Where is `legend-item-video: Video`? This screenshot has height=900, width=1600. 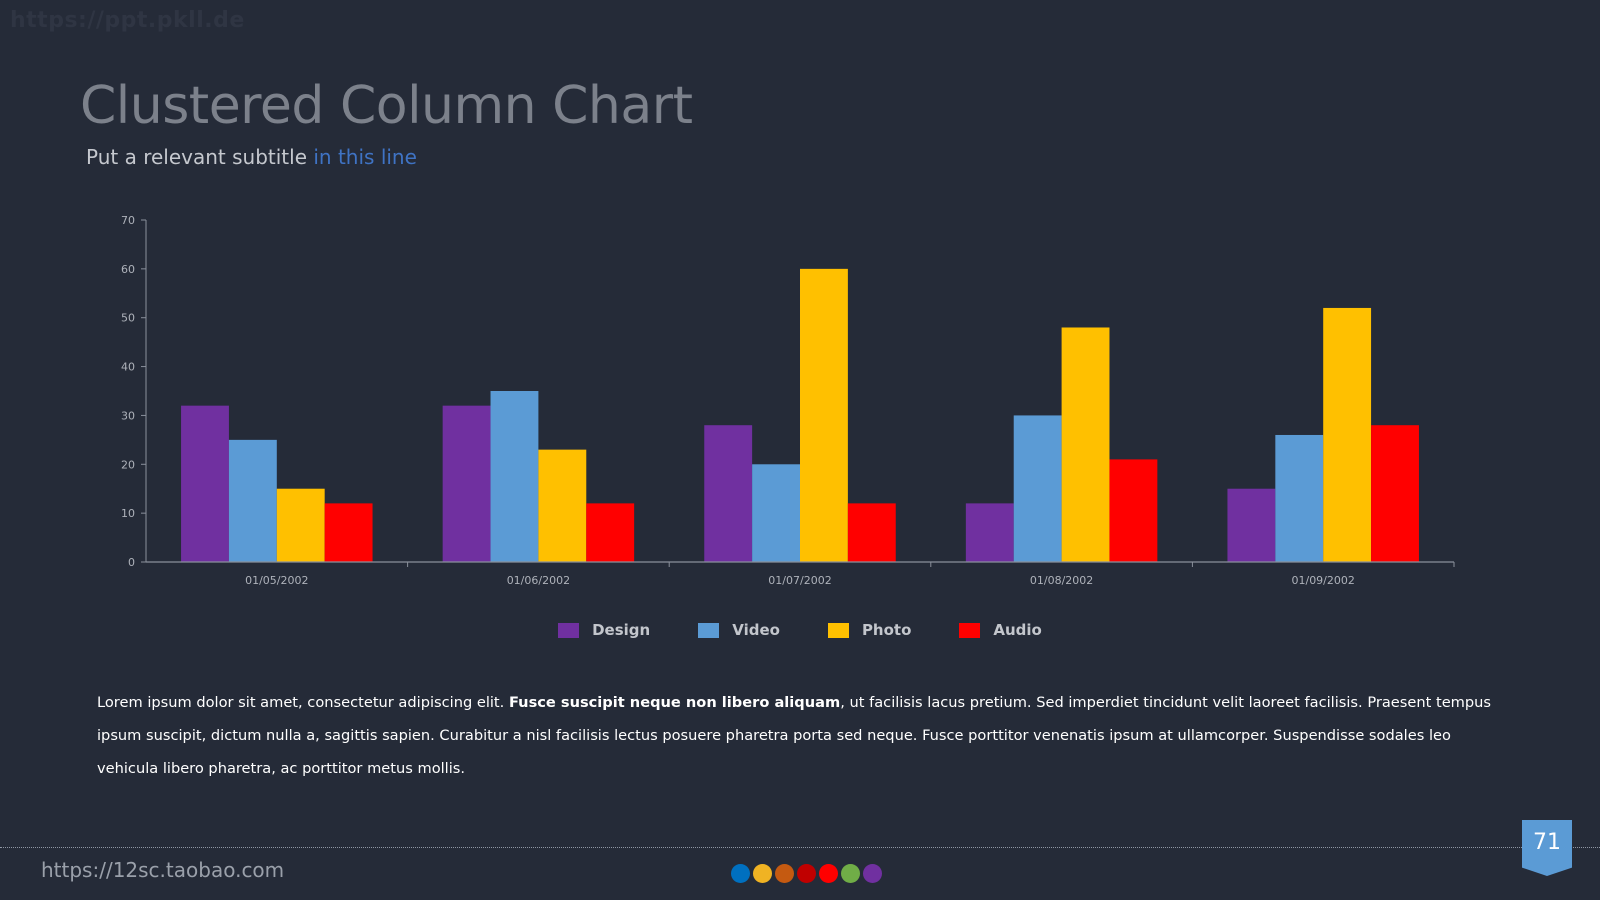
legend-item-video: Video is located at coordinates (739, 630).